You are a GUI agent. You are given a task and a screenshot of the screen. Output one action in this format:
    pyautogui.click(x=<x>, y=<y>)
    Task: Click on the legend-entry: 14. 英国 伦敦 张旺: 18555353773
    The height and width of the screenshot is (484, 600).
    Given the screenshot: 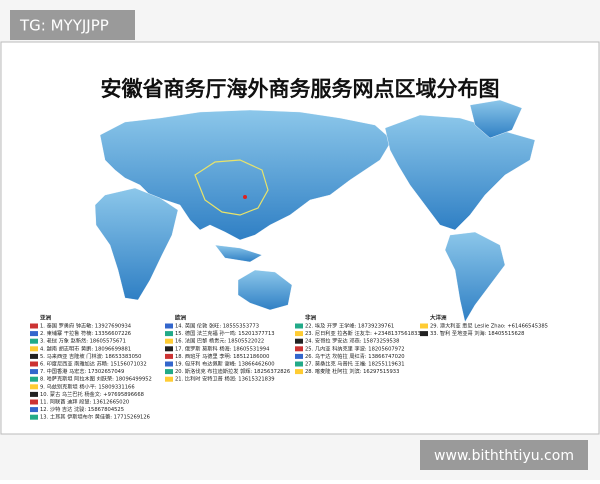 What is the action you would take?
    pyautogui.click(x=217, y=326)
    